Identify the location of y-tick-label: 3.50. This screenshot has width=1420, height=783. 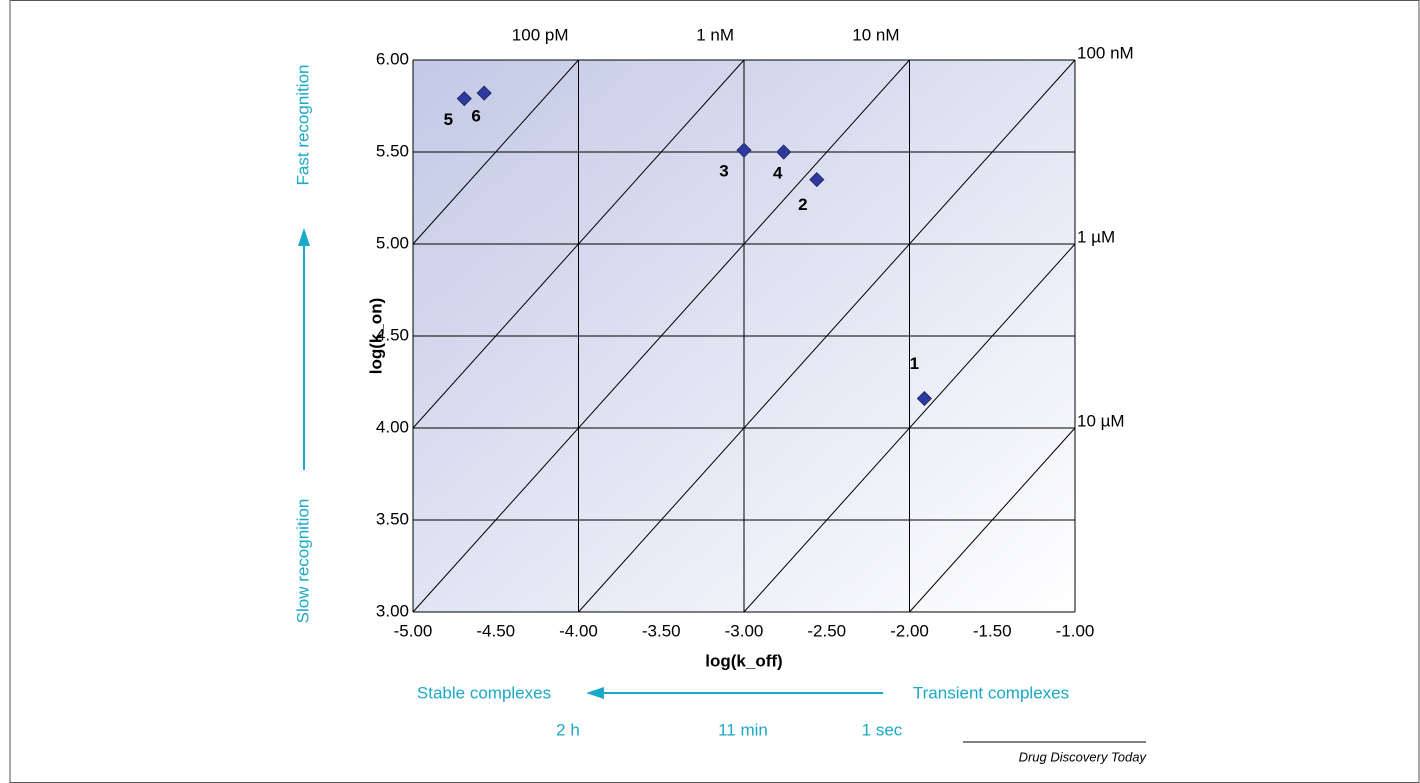
(392, 518).